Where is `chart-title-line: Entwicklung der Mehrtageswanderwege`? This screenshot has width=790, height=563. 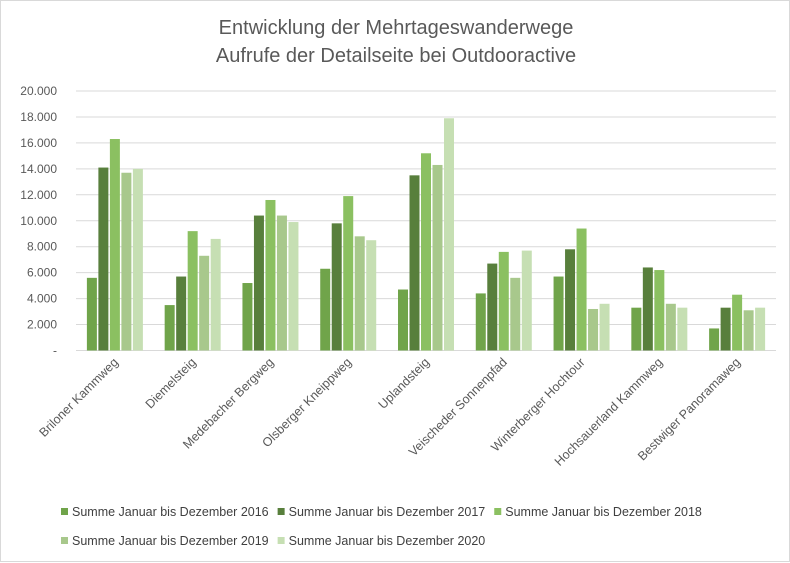 chart-title-line: Entwicklung der Mehrtageswanderwege is located at coordinates (396, 28).